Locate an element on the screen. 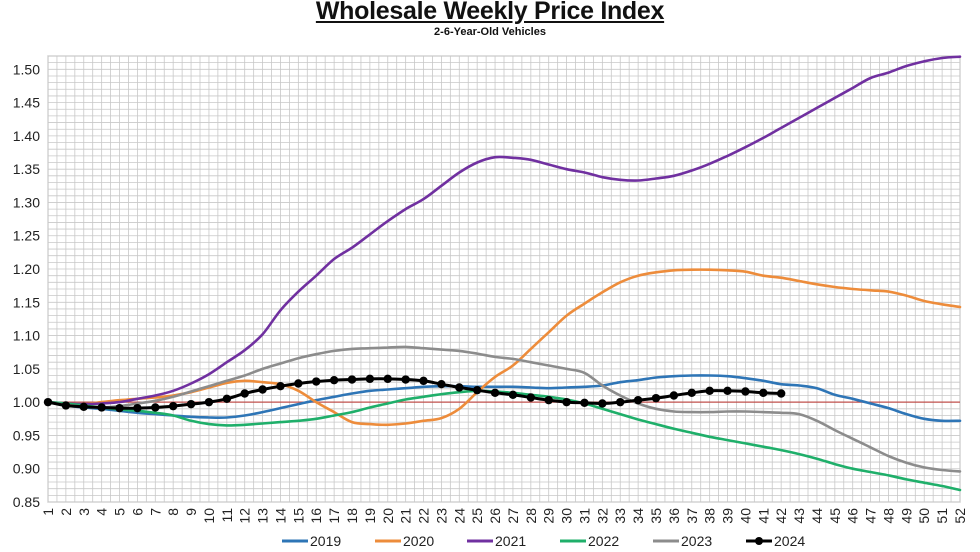 This screenshot has height=552, width=980. x-tick-label: 36 is located at coordinates (674, 516).